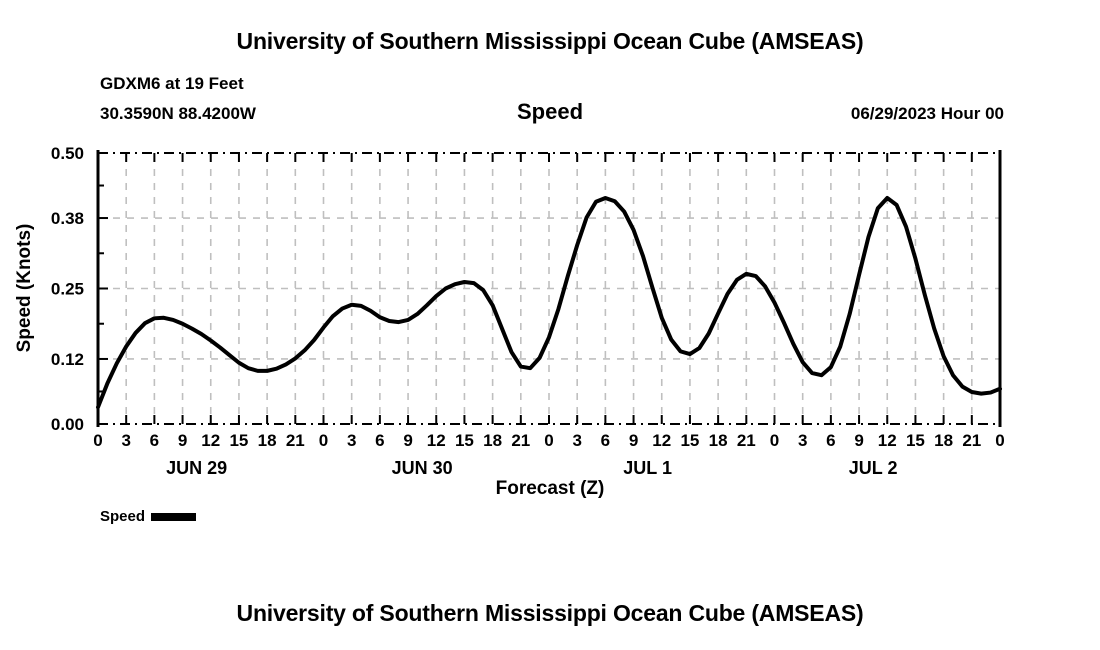  I want to click on x-axis-day-label: JUL 1, so click(647, 468).